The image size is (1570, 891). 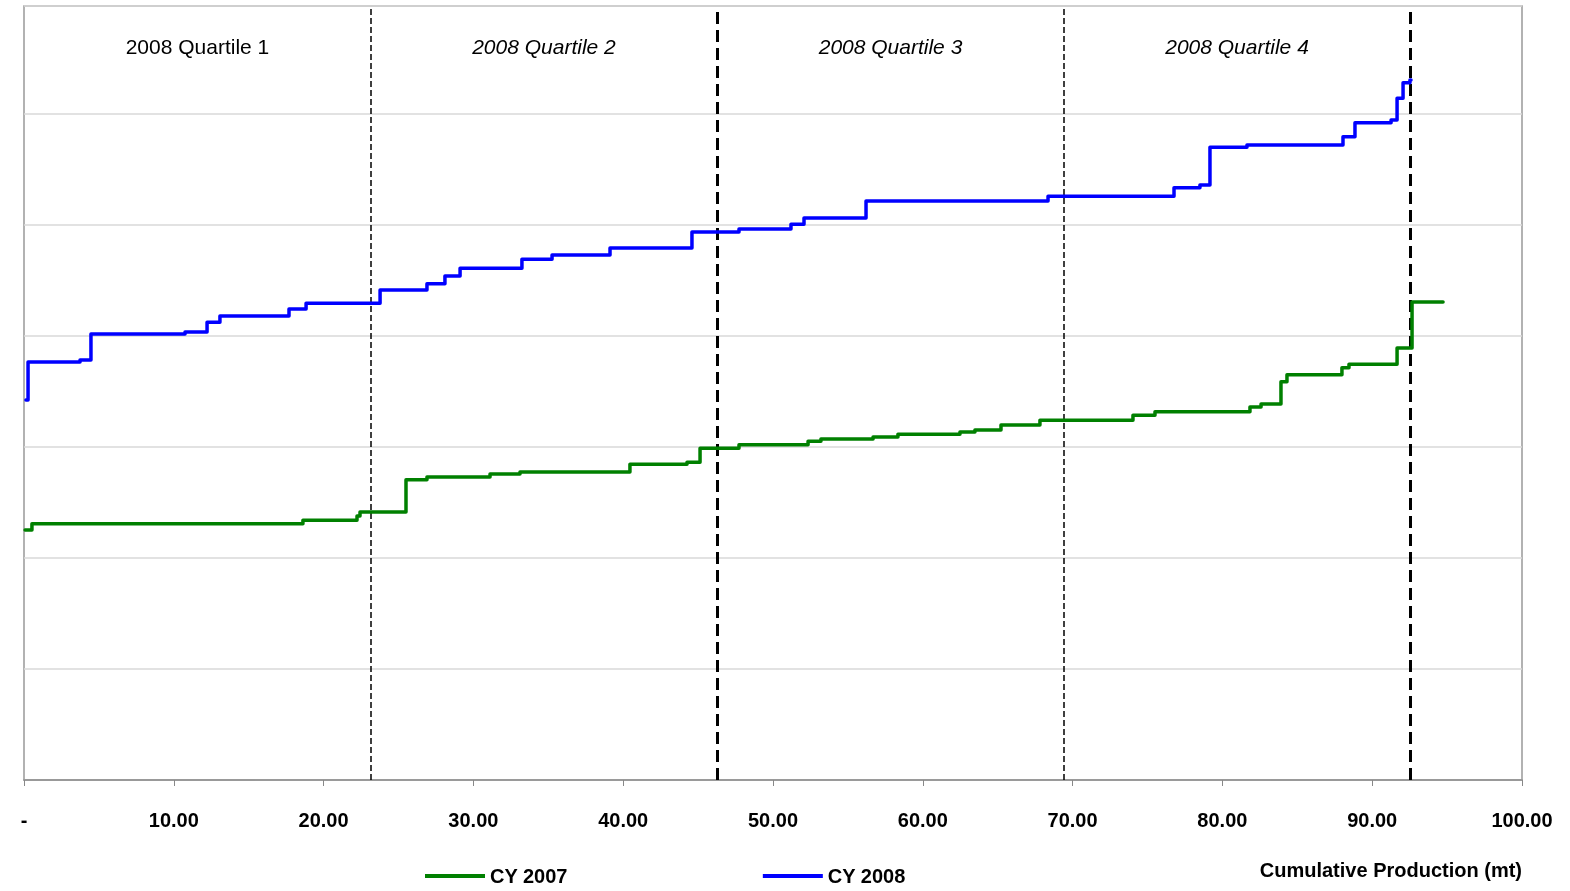 What do you see at coordinates (1390, 870) in the screenshot?
I see `x-axis-title: Cumulative Production (mt)` at bounding box center [1390, 870].